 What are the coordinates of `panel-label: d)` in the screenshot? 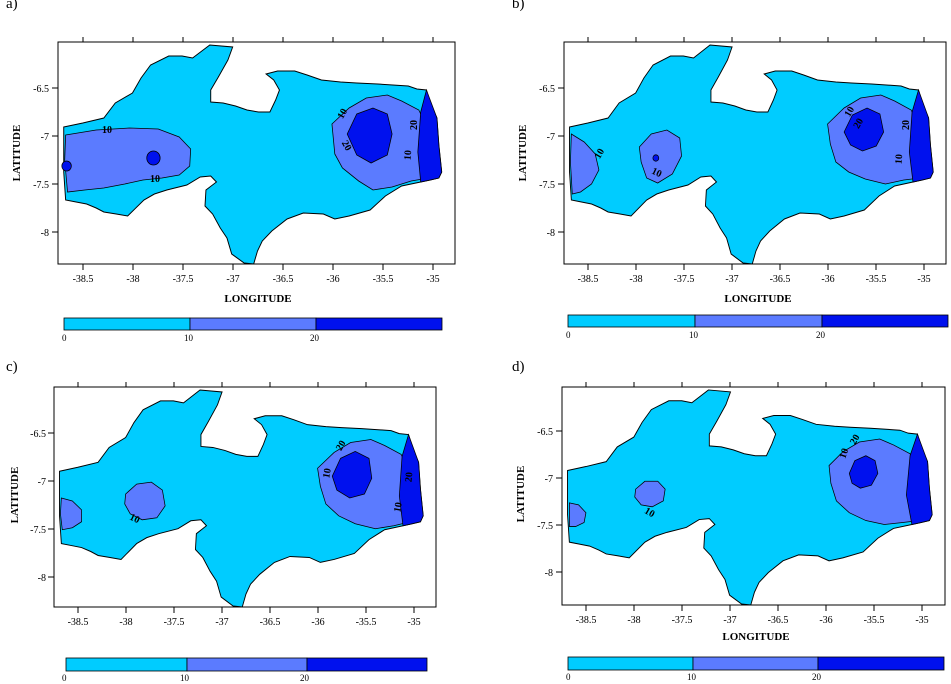 It's located at (518, 367).